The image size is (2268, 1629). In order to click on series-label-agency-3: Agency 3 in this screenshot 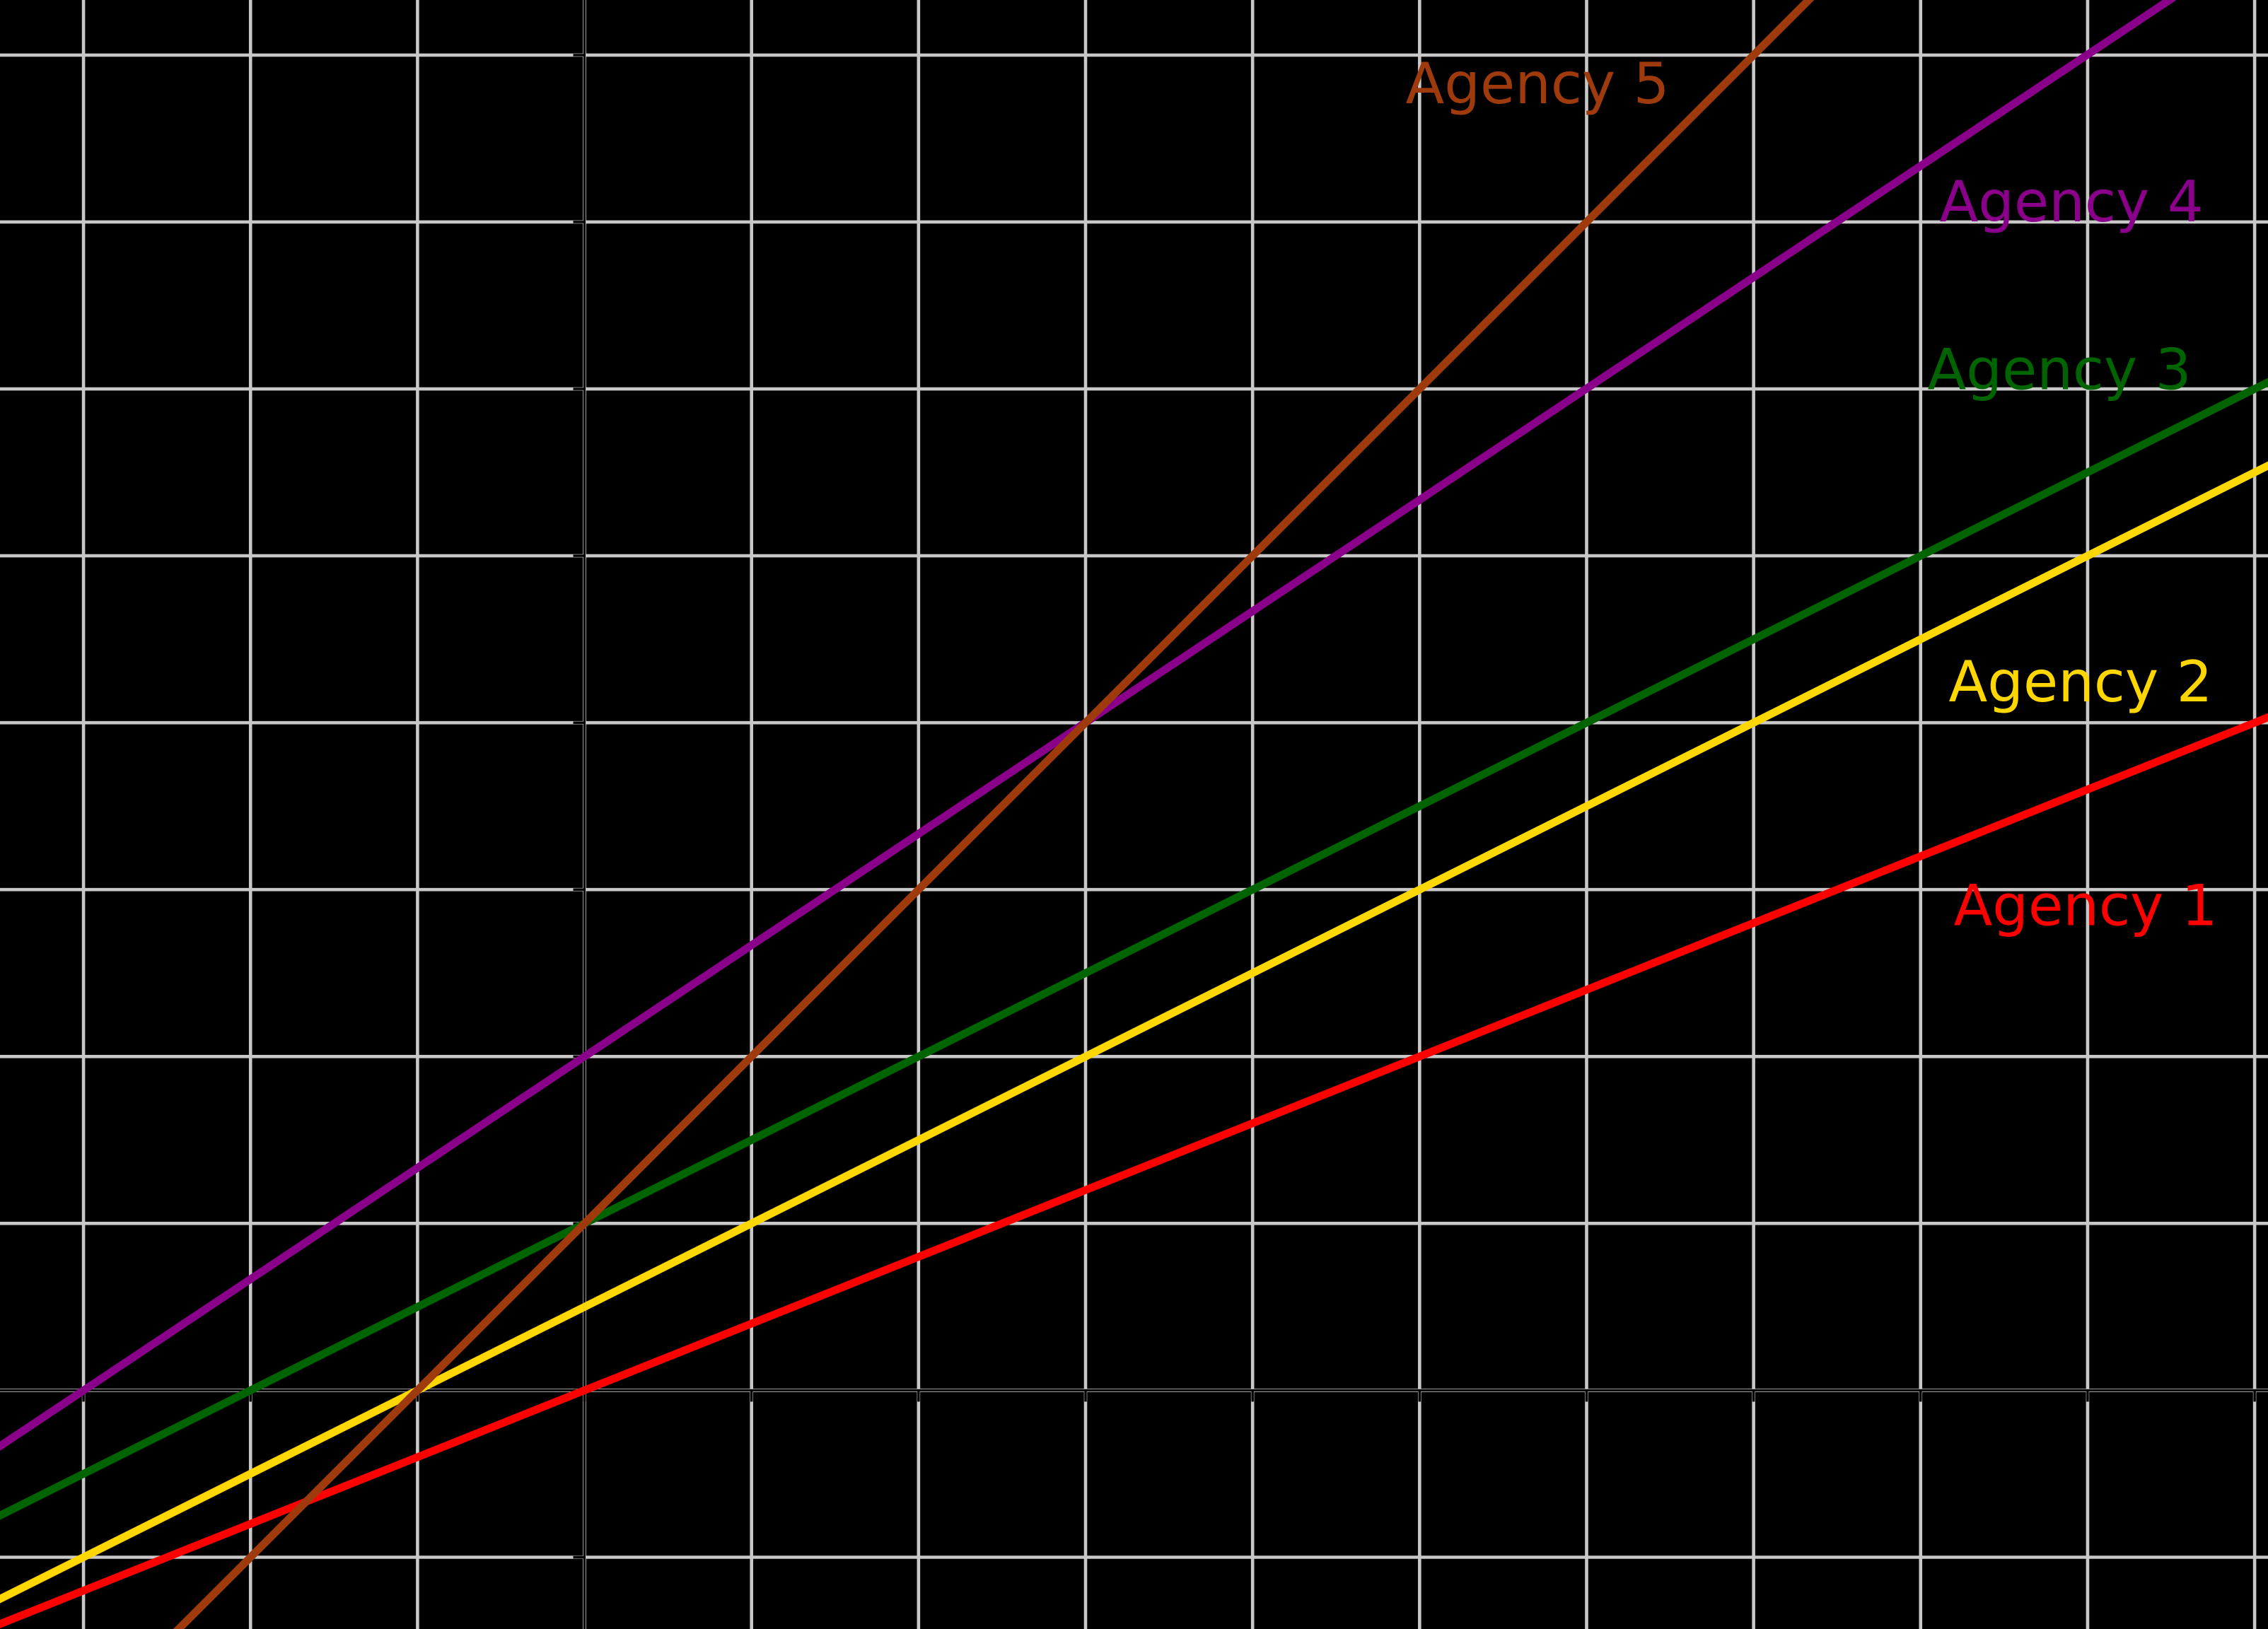, I will do `click(2059, 370)`.